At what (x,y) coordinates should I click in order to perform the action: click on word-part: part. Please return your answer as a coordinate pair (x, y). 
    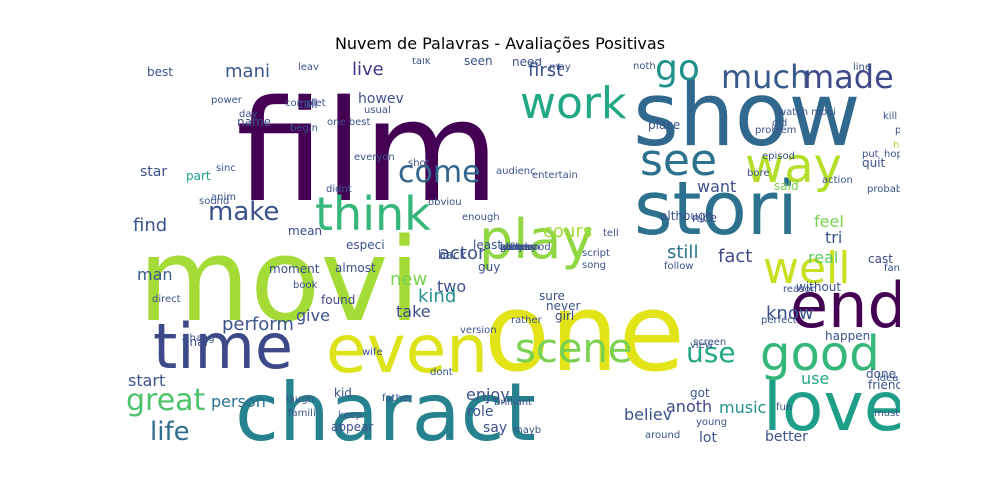
    Looking at the image, I should click on (198, 176).